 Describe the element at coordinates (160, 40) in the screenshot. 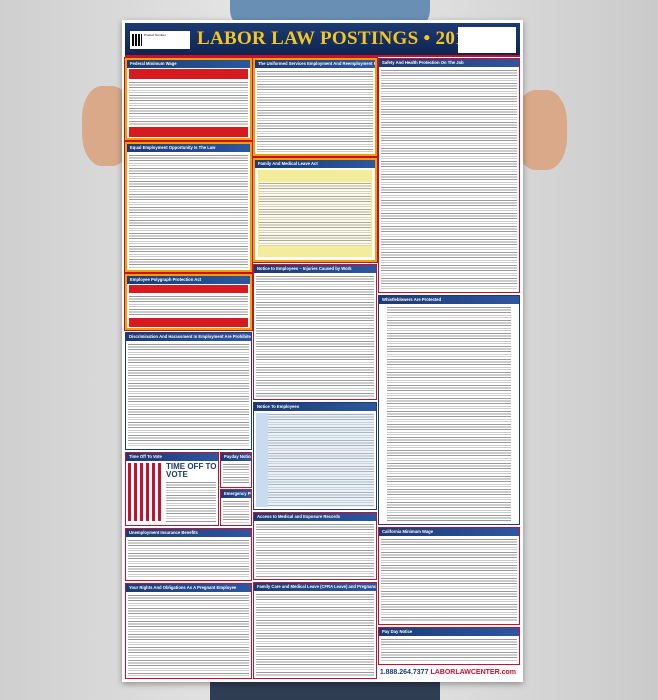

I see `qr-code: Product Number` at that location.